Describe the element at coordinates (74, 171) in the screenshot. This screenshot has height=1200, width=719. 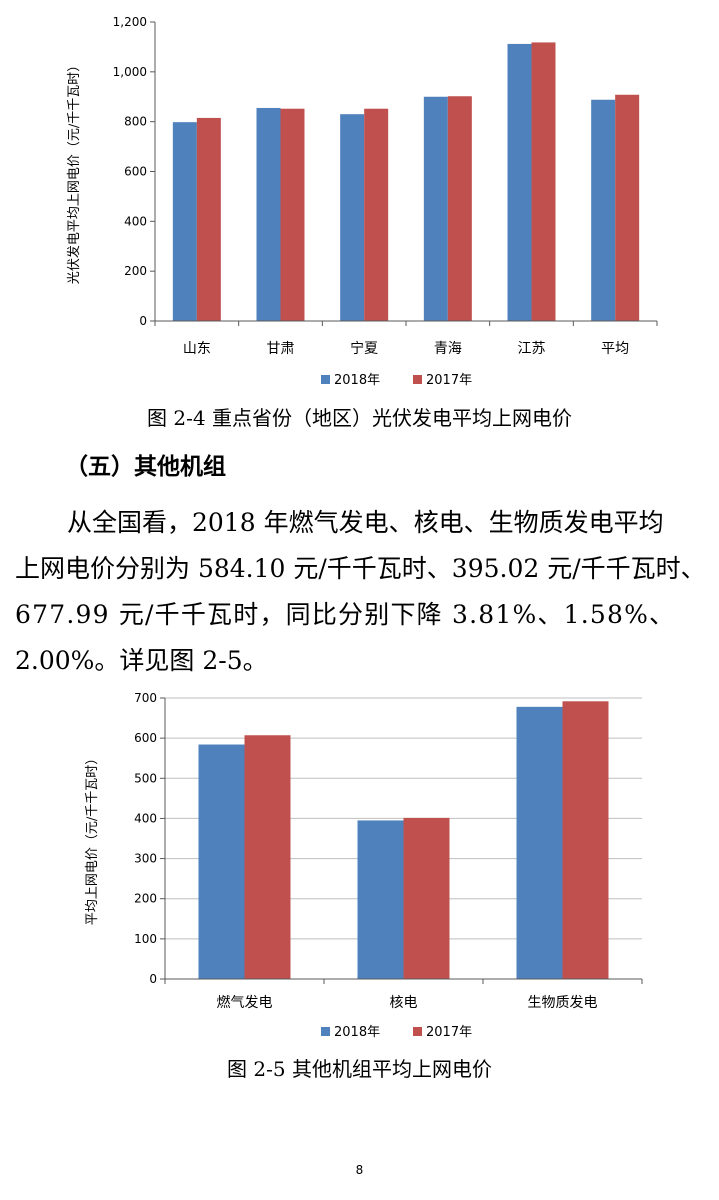
I see `y-axis-title: 光伏发电平均上网电价（元/千千瓦时）` at that location.